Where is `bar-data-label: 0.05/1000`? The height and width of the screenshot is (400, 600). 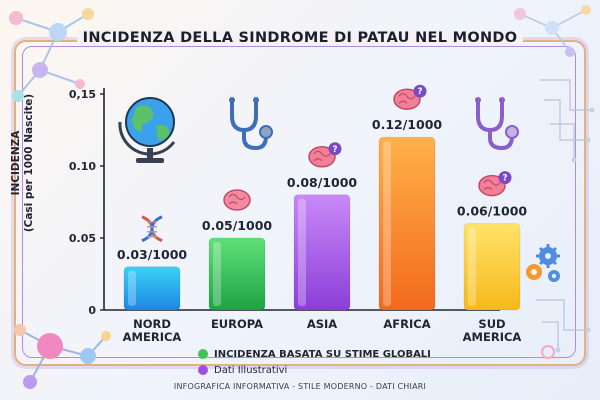 bar-data-label: 0.05/1000 is located at coordinates (237, 225).